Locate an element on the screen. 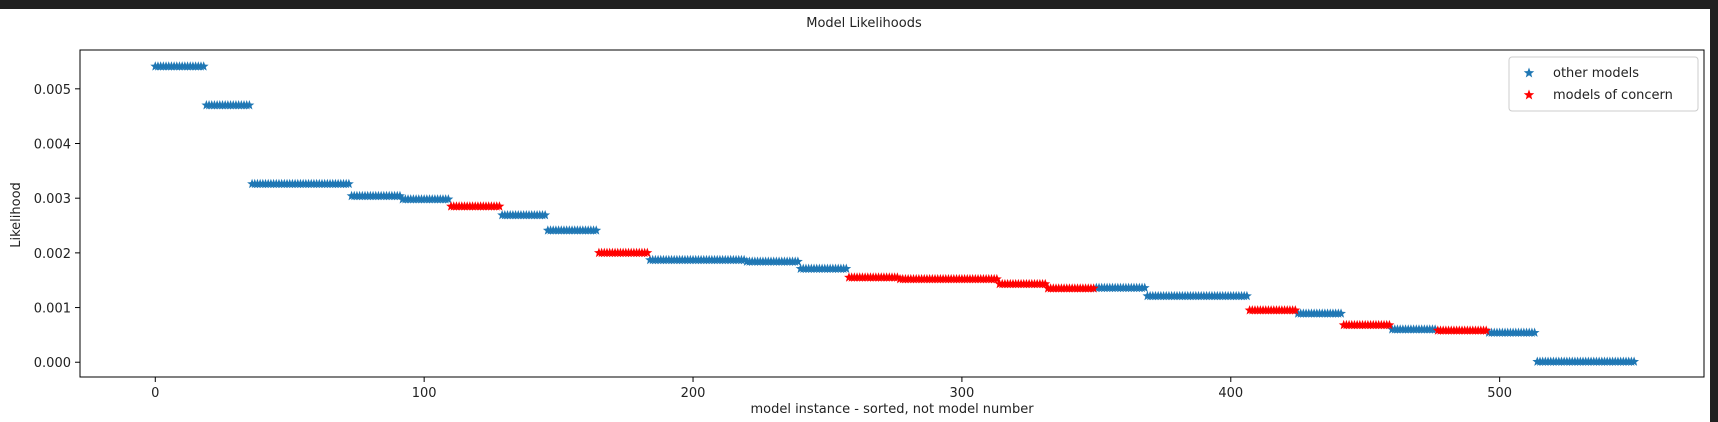 The height and width of the screenshot is (422, 1718). x-tick-label: 0 is located at coordinates (155, 393).